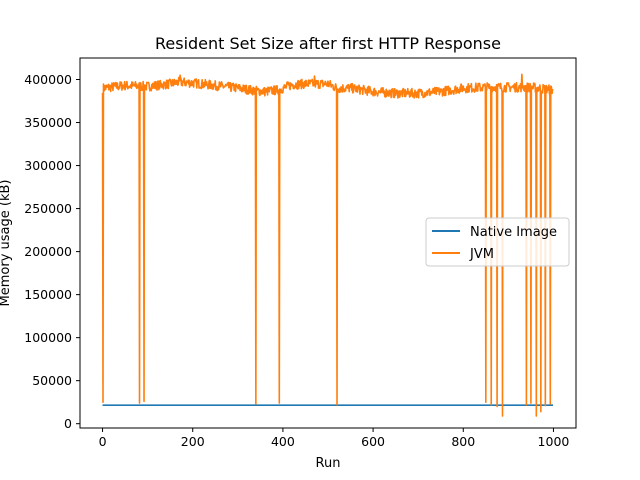  Describe the element at coordinates (103, 441) in the screenshot. I see `x-tick-label: 0` at that location.